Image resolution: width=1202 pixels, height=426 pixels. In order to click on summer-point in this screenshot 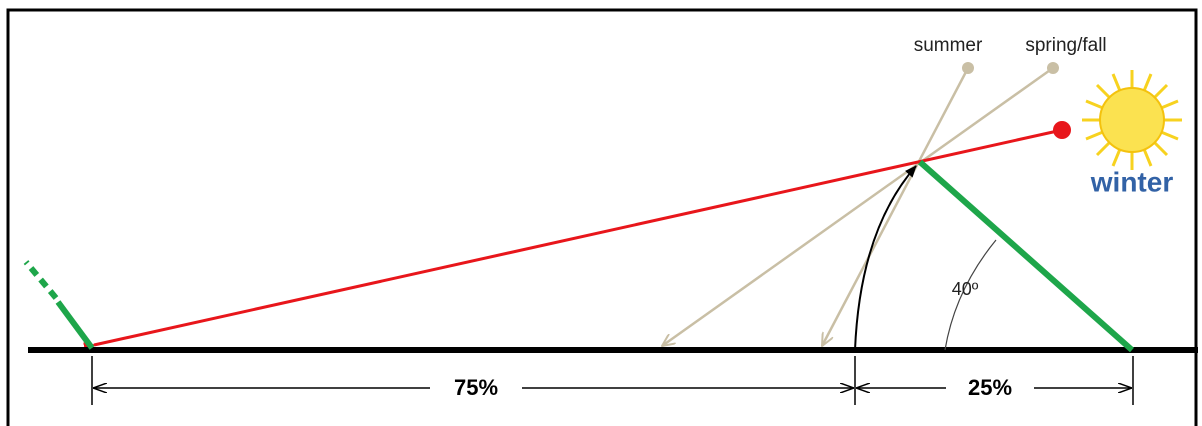, I will do `click(968, 68)`.